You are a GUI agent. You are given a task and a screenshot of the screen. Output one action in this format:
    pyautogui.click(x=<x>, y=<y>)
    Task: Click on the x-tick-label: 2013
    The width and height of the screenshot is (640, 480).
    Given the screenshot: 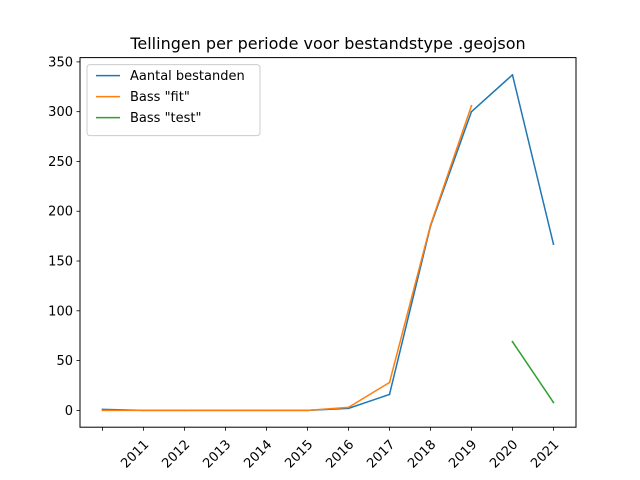 What is the action you would take?
    pyautogui.click(x=217, y=454)
    